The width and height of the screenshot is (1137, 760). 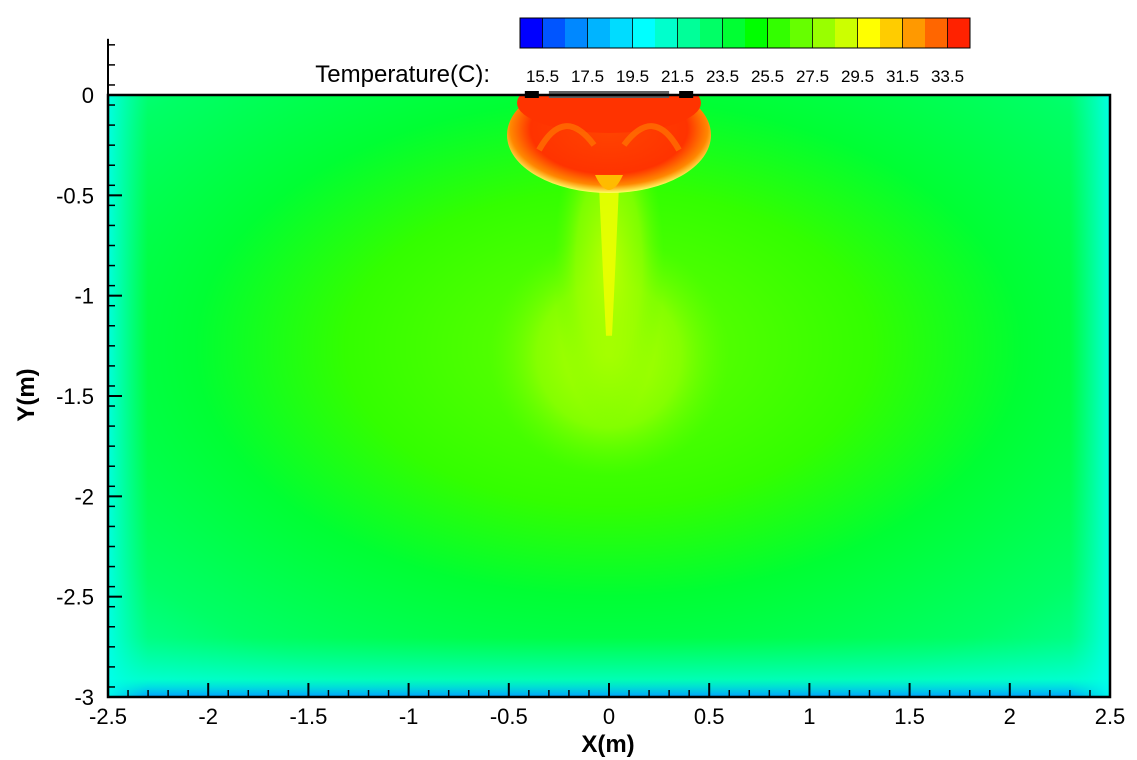 What do you see at coordinates (902, 76) in the screenshot?
I see `colorbar-tick-label: 31.5` at bounding box center [902, 76].